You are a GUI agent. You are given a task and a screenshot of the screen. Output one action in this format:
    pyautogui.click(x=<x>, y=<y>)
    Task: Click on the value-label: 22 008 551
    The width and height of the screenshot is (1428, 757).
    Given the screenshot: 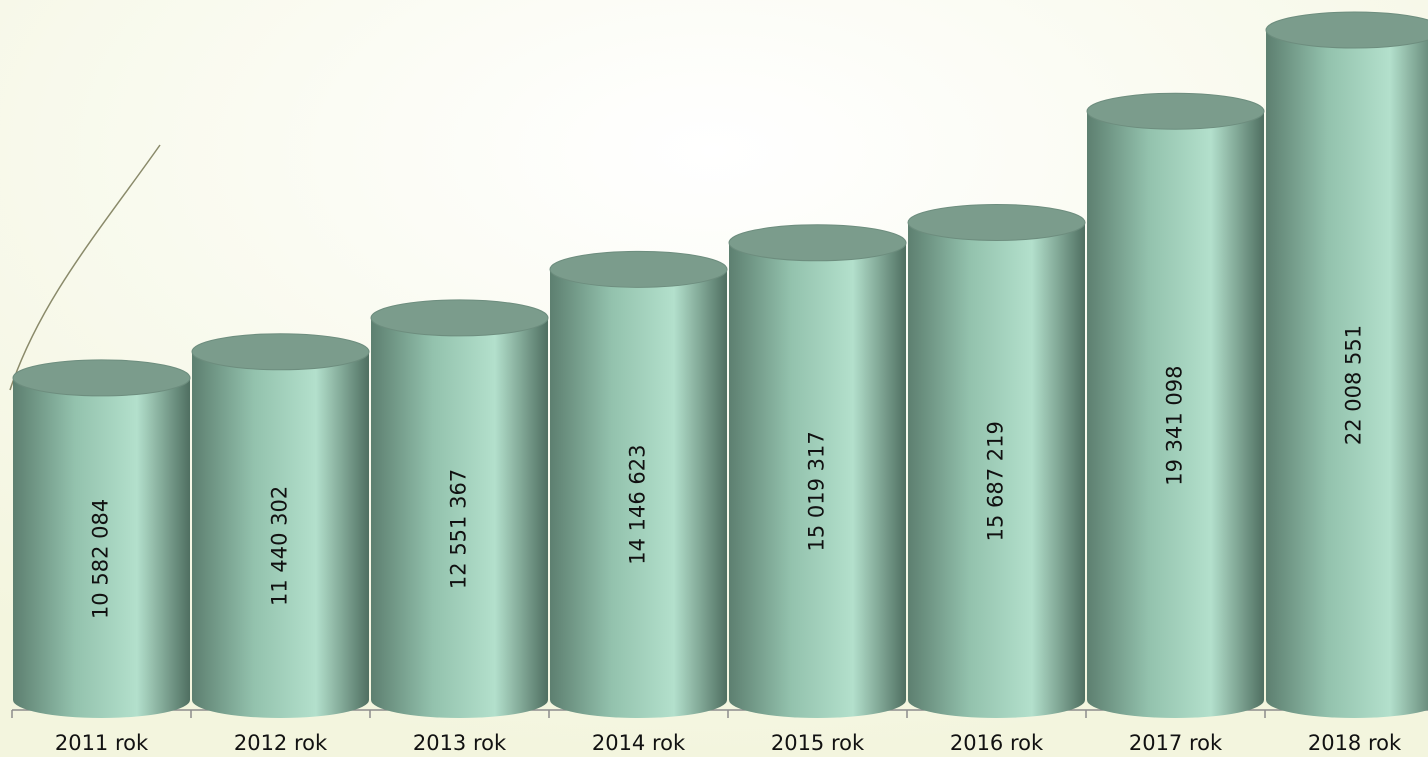 What is the action you would take?
    pyautogui.click(x=1354, y=385)
    